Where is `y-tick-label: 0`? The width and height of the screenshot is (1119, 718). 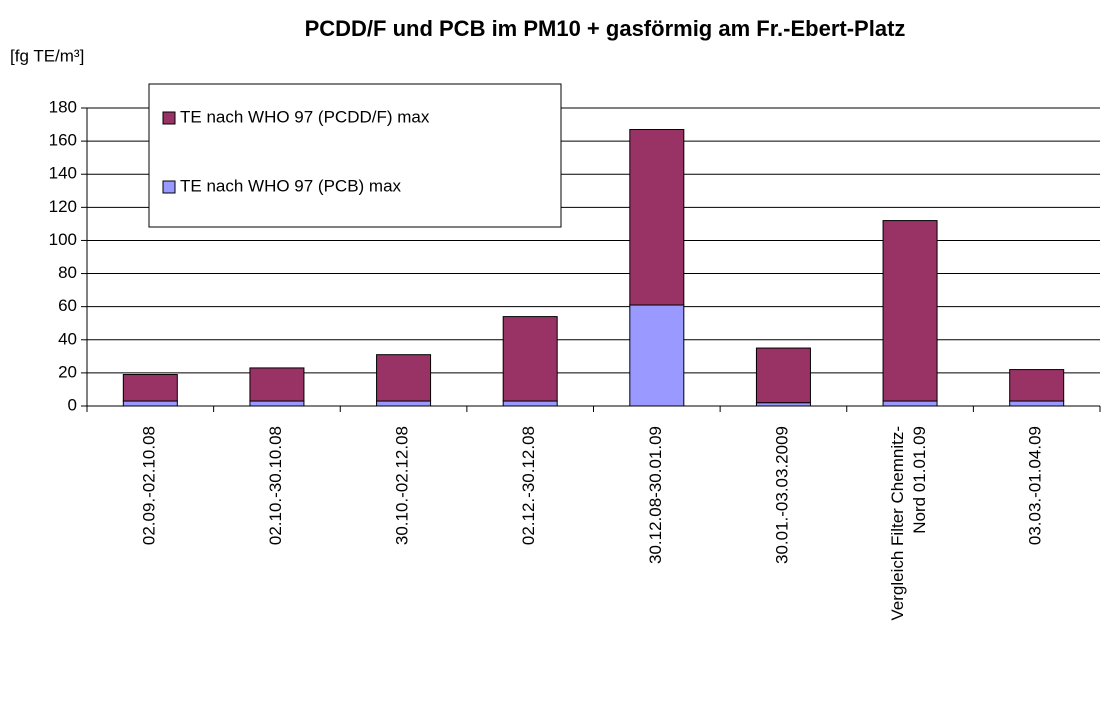
y-tick-label: 0 is located at coordinates (72, 404).